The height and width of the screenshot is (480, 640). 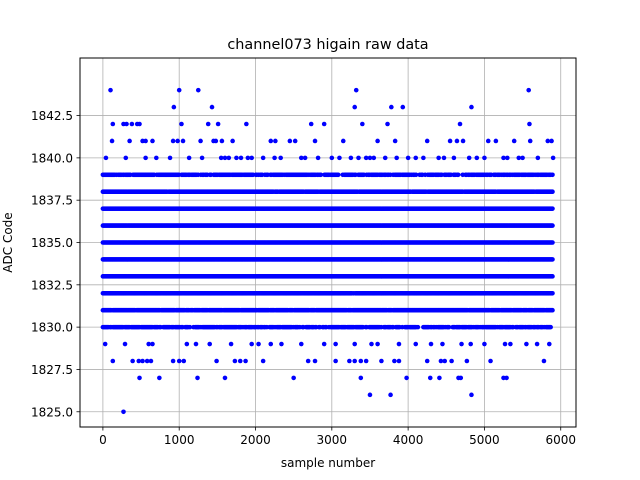 I want to click on y-tick-label: 1830.0, so click(x=52, y=328).